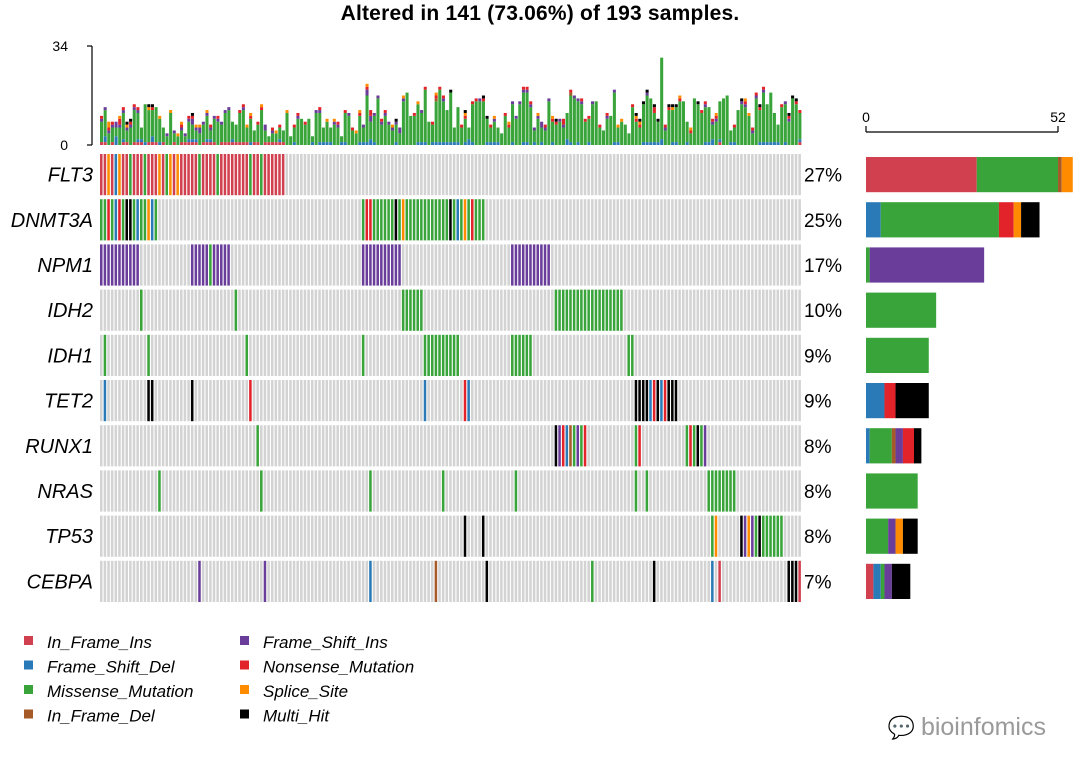  What do you see at coordinates (823, 221) in the screenshot?
I see `percent-label-dnmt3a: 25%` at bounding box center [823, 221].